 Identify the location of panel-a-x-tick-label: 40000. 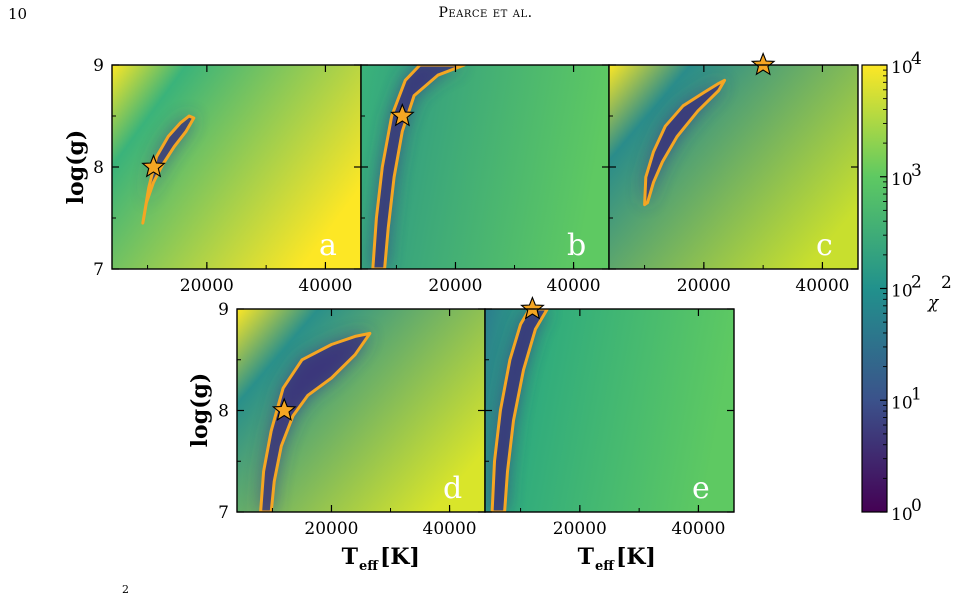
(325, 286).